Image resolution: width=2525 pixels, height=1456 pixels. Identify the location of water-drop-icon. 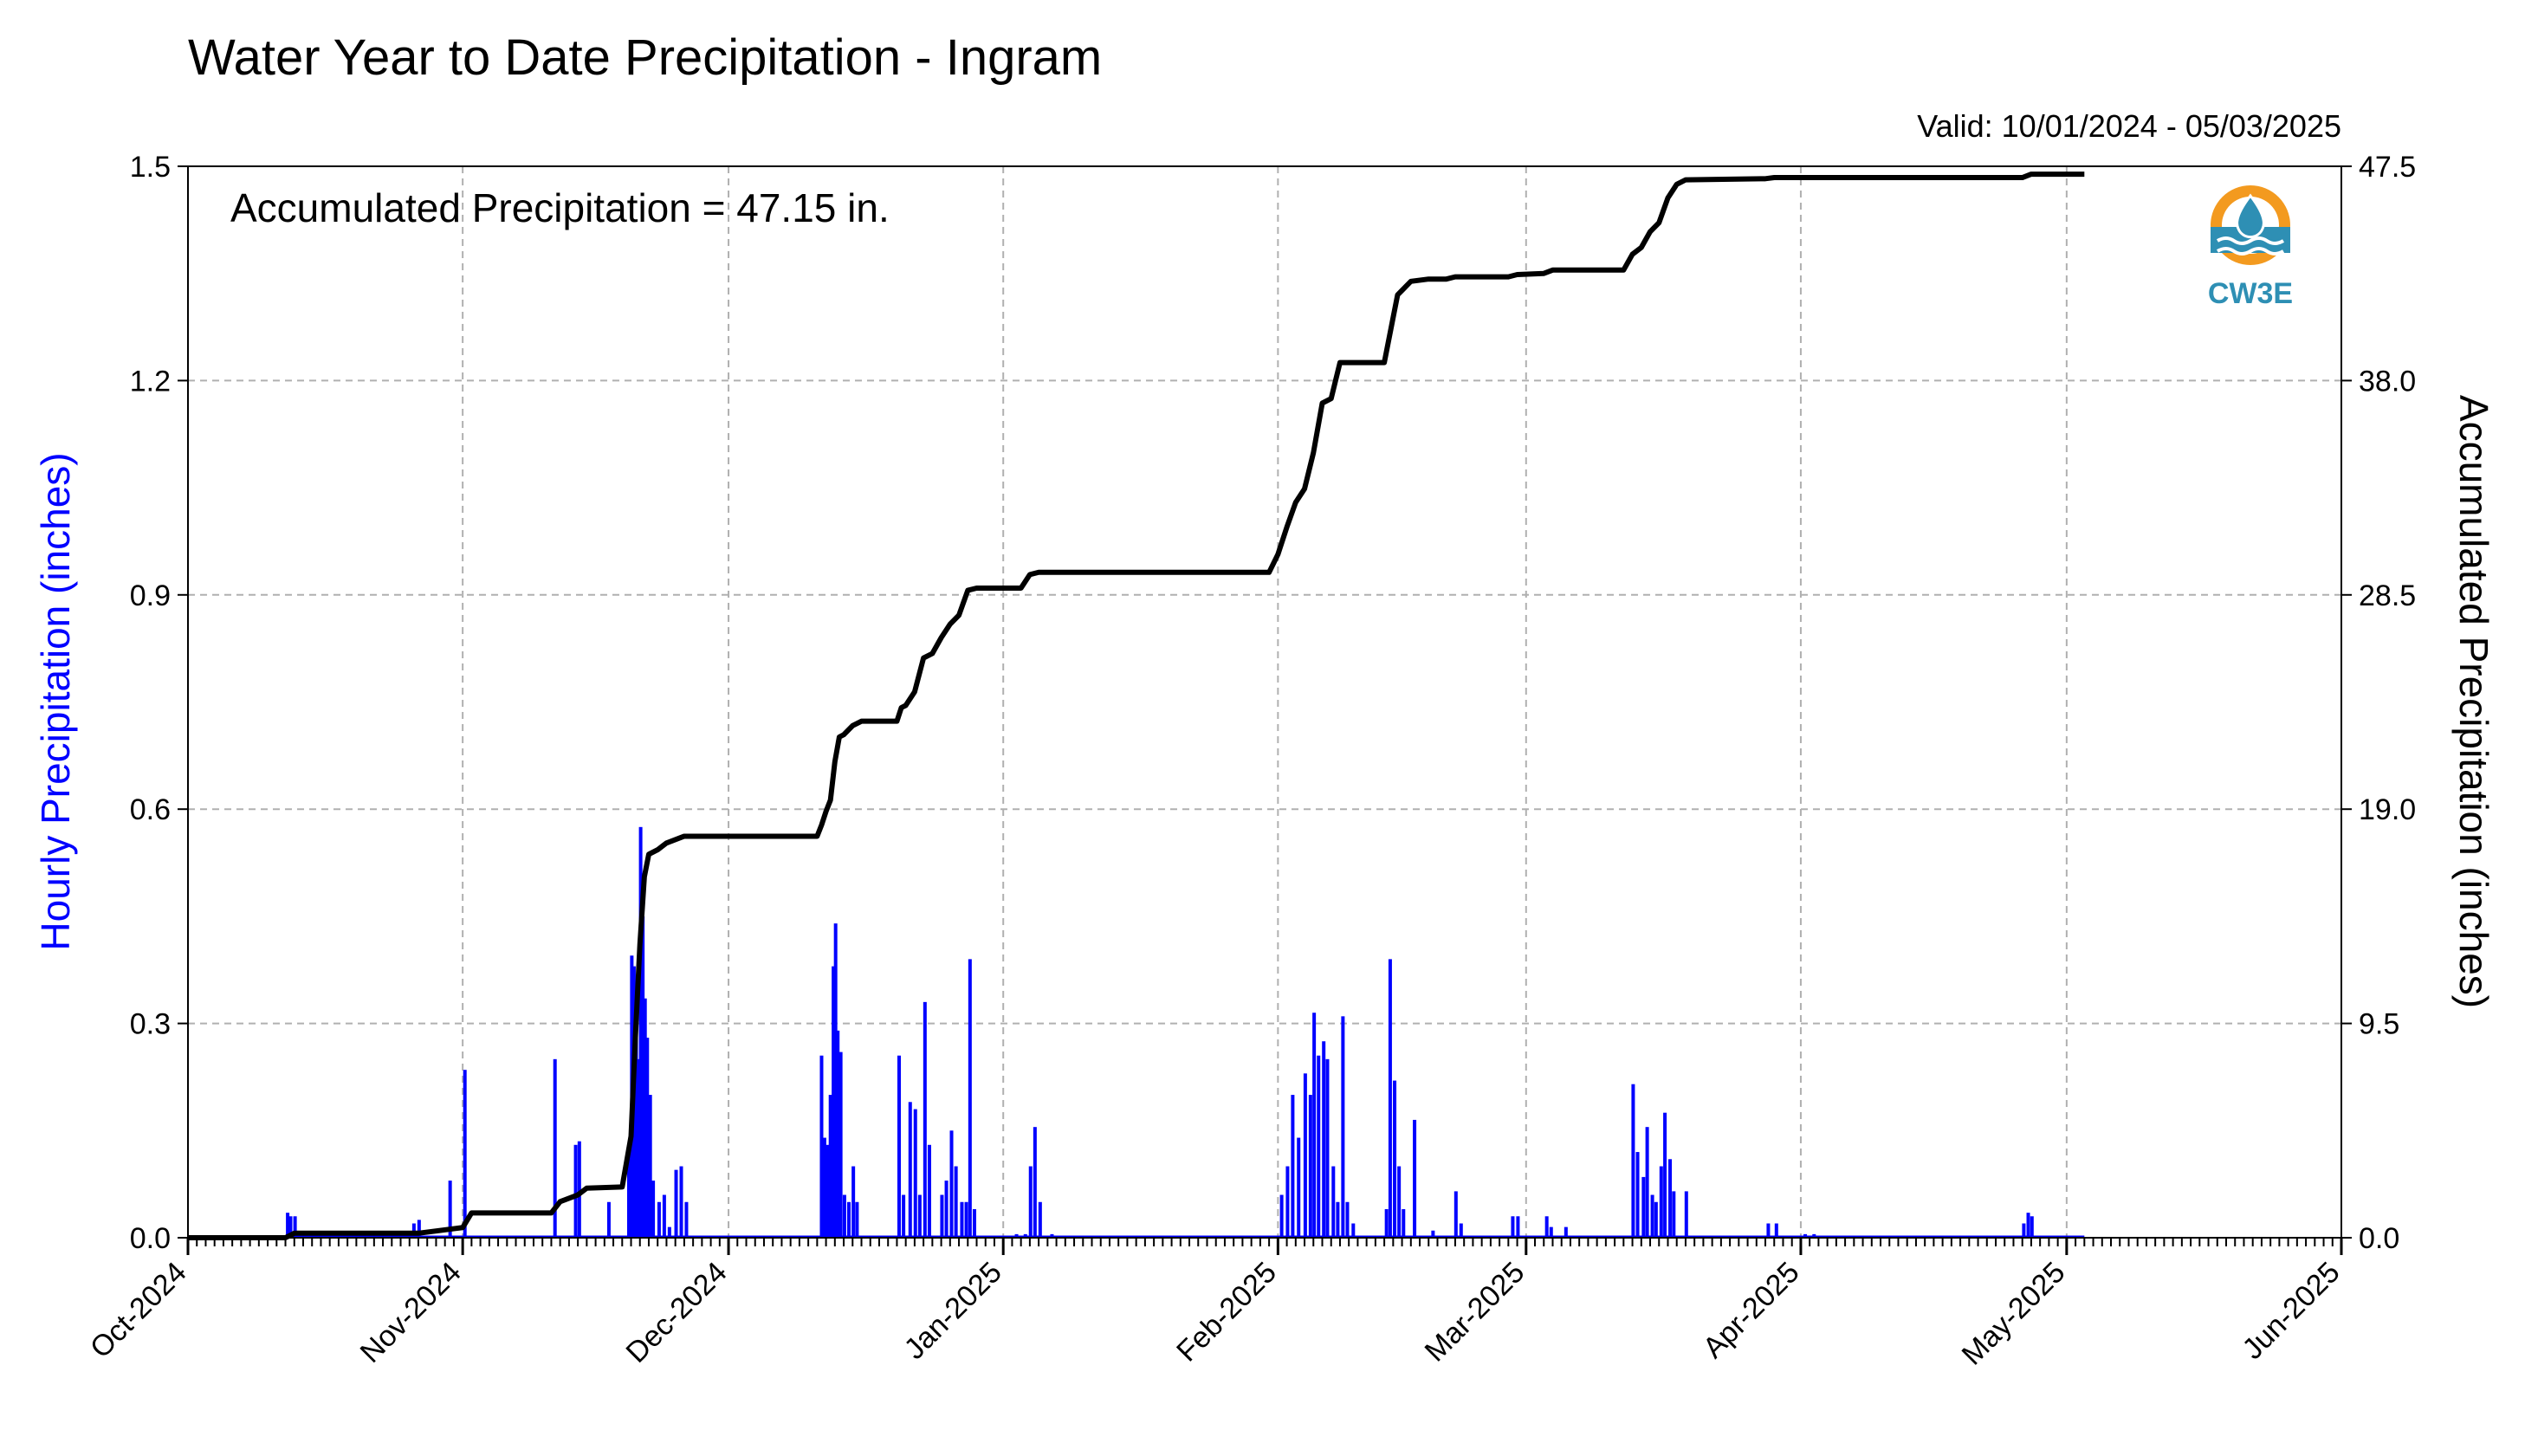
(2250, 216).